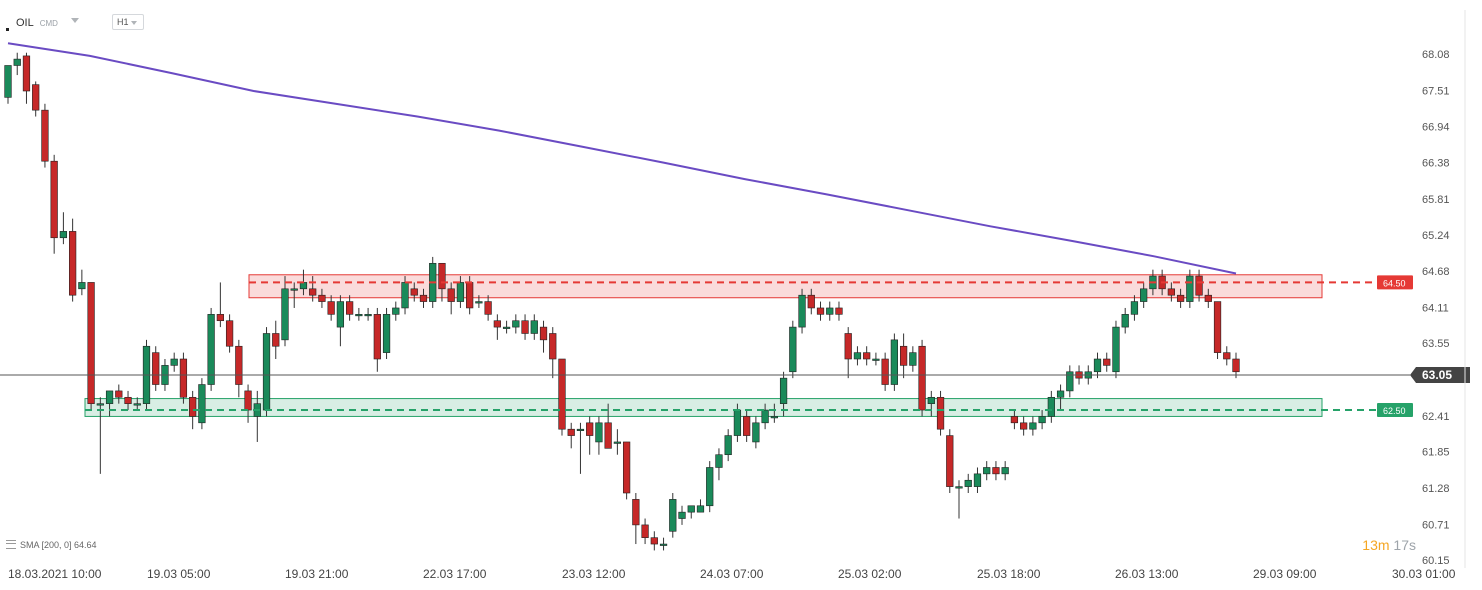 The height and width of the screenshot is (590, 1482). Describe the element at coordinates (1436, 344) in the screenshot. I see `y-tick-label: 63.55` at that location.